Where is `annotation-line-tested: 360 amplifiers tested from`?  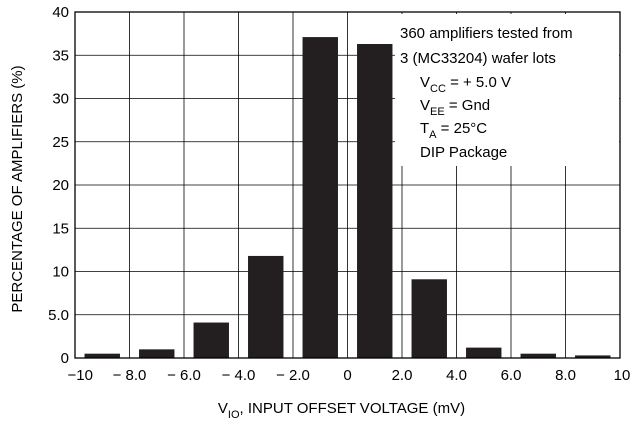
annotation-line-tested: 360 amplifiers tested from is located at coordinates (486, 33).